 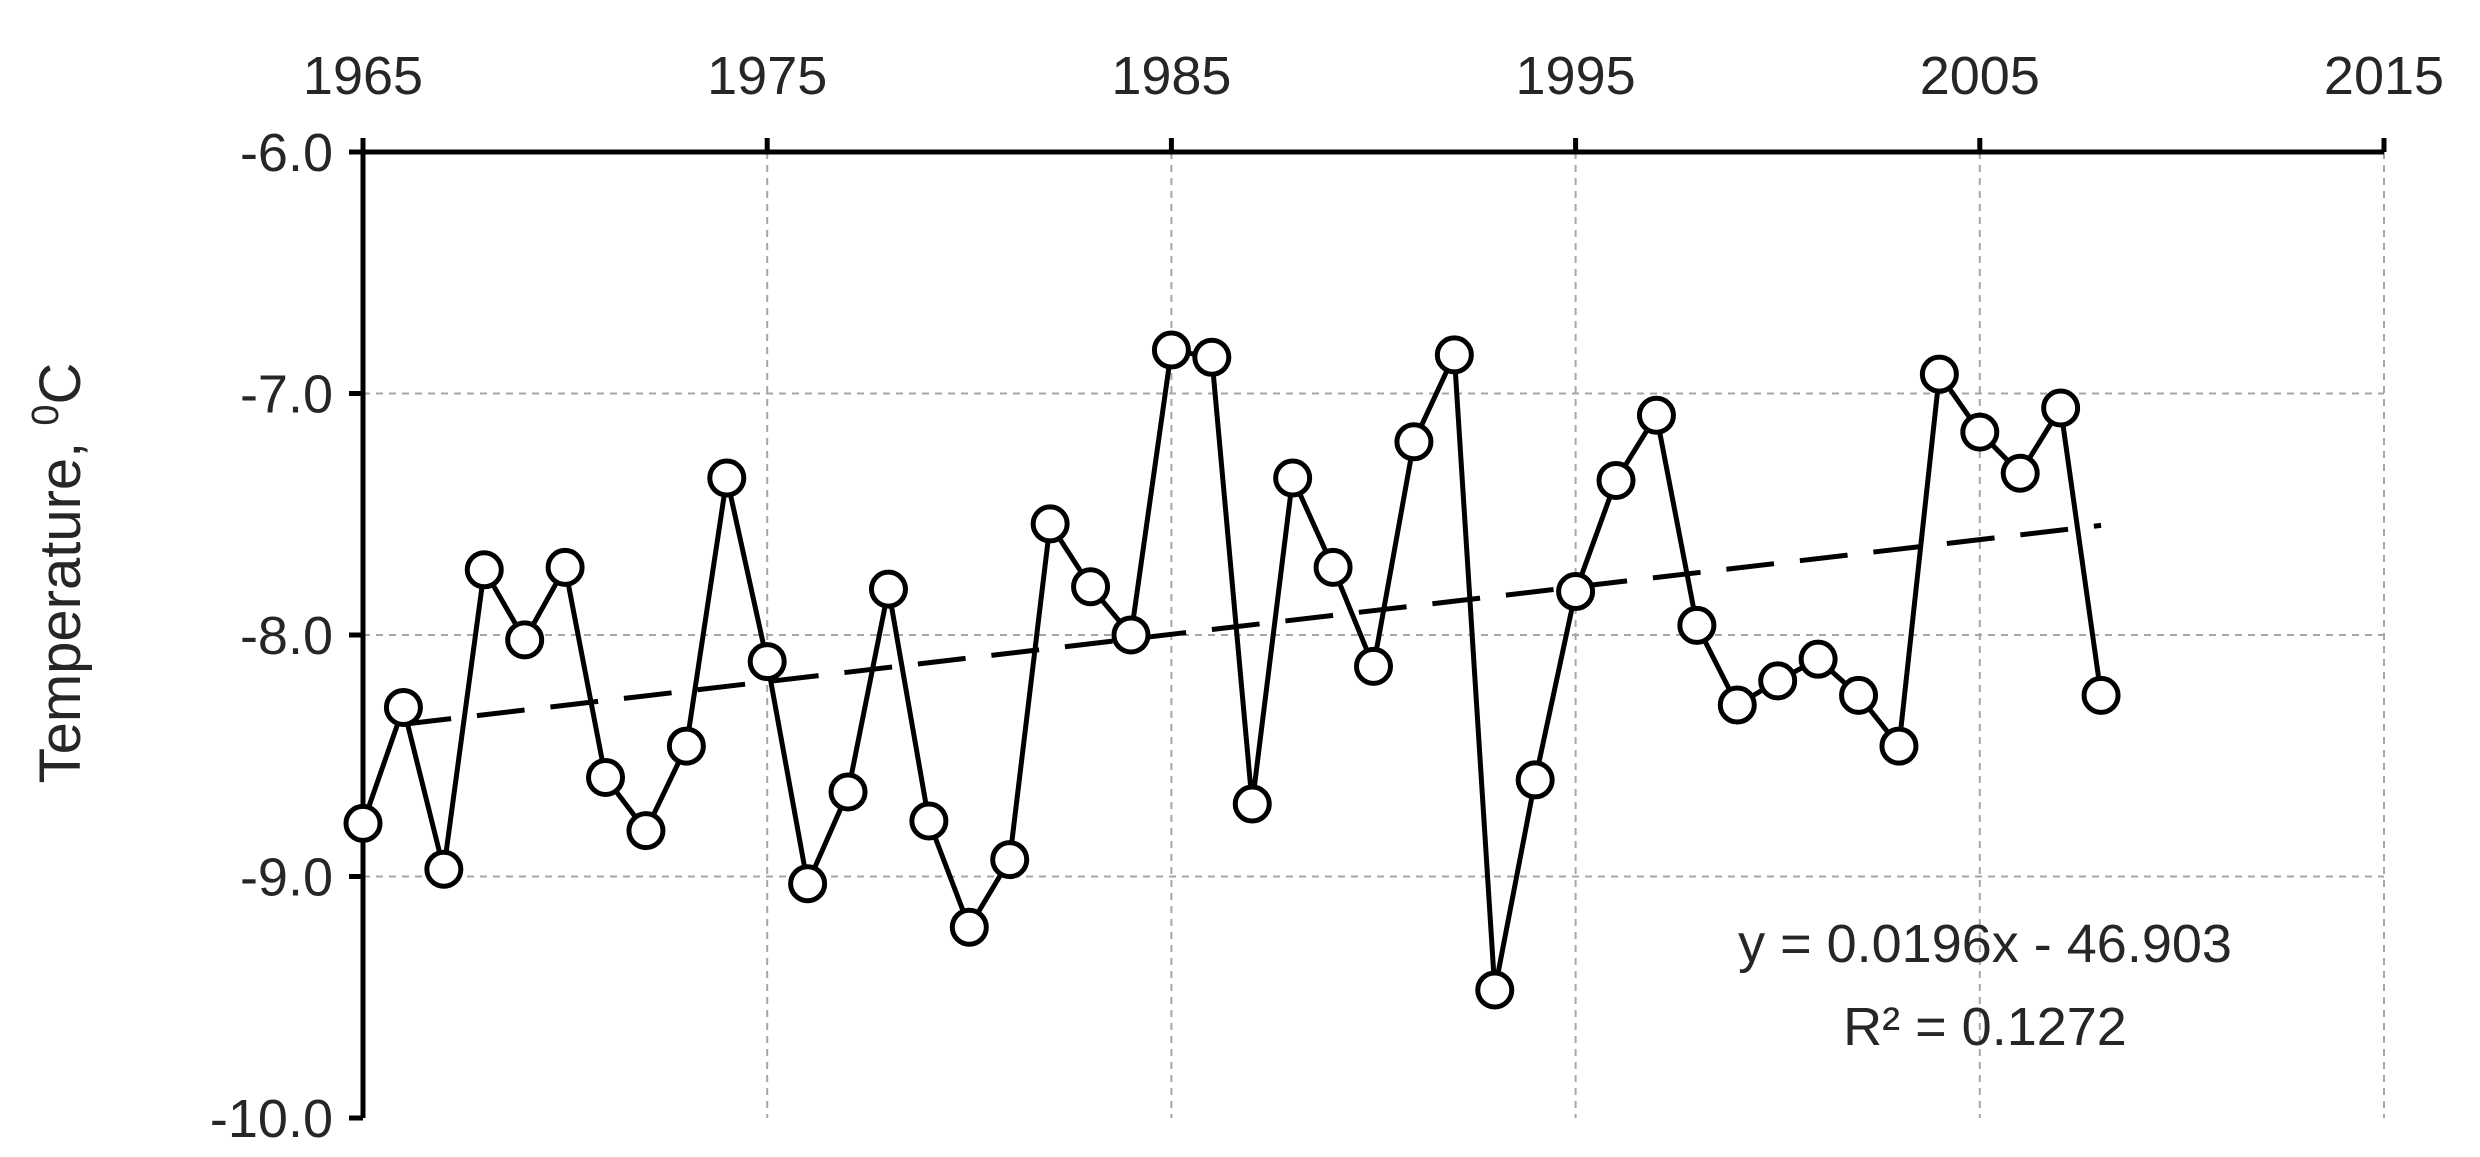 I want to click on y-tick-label: -6.0, so click(x=286, y=153).